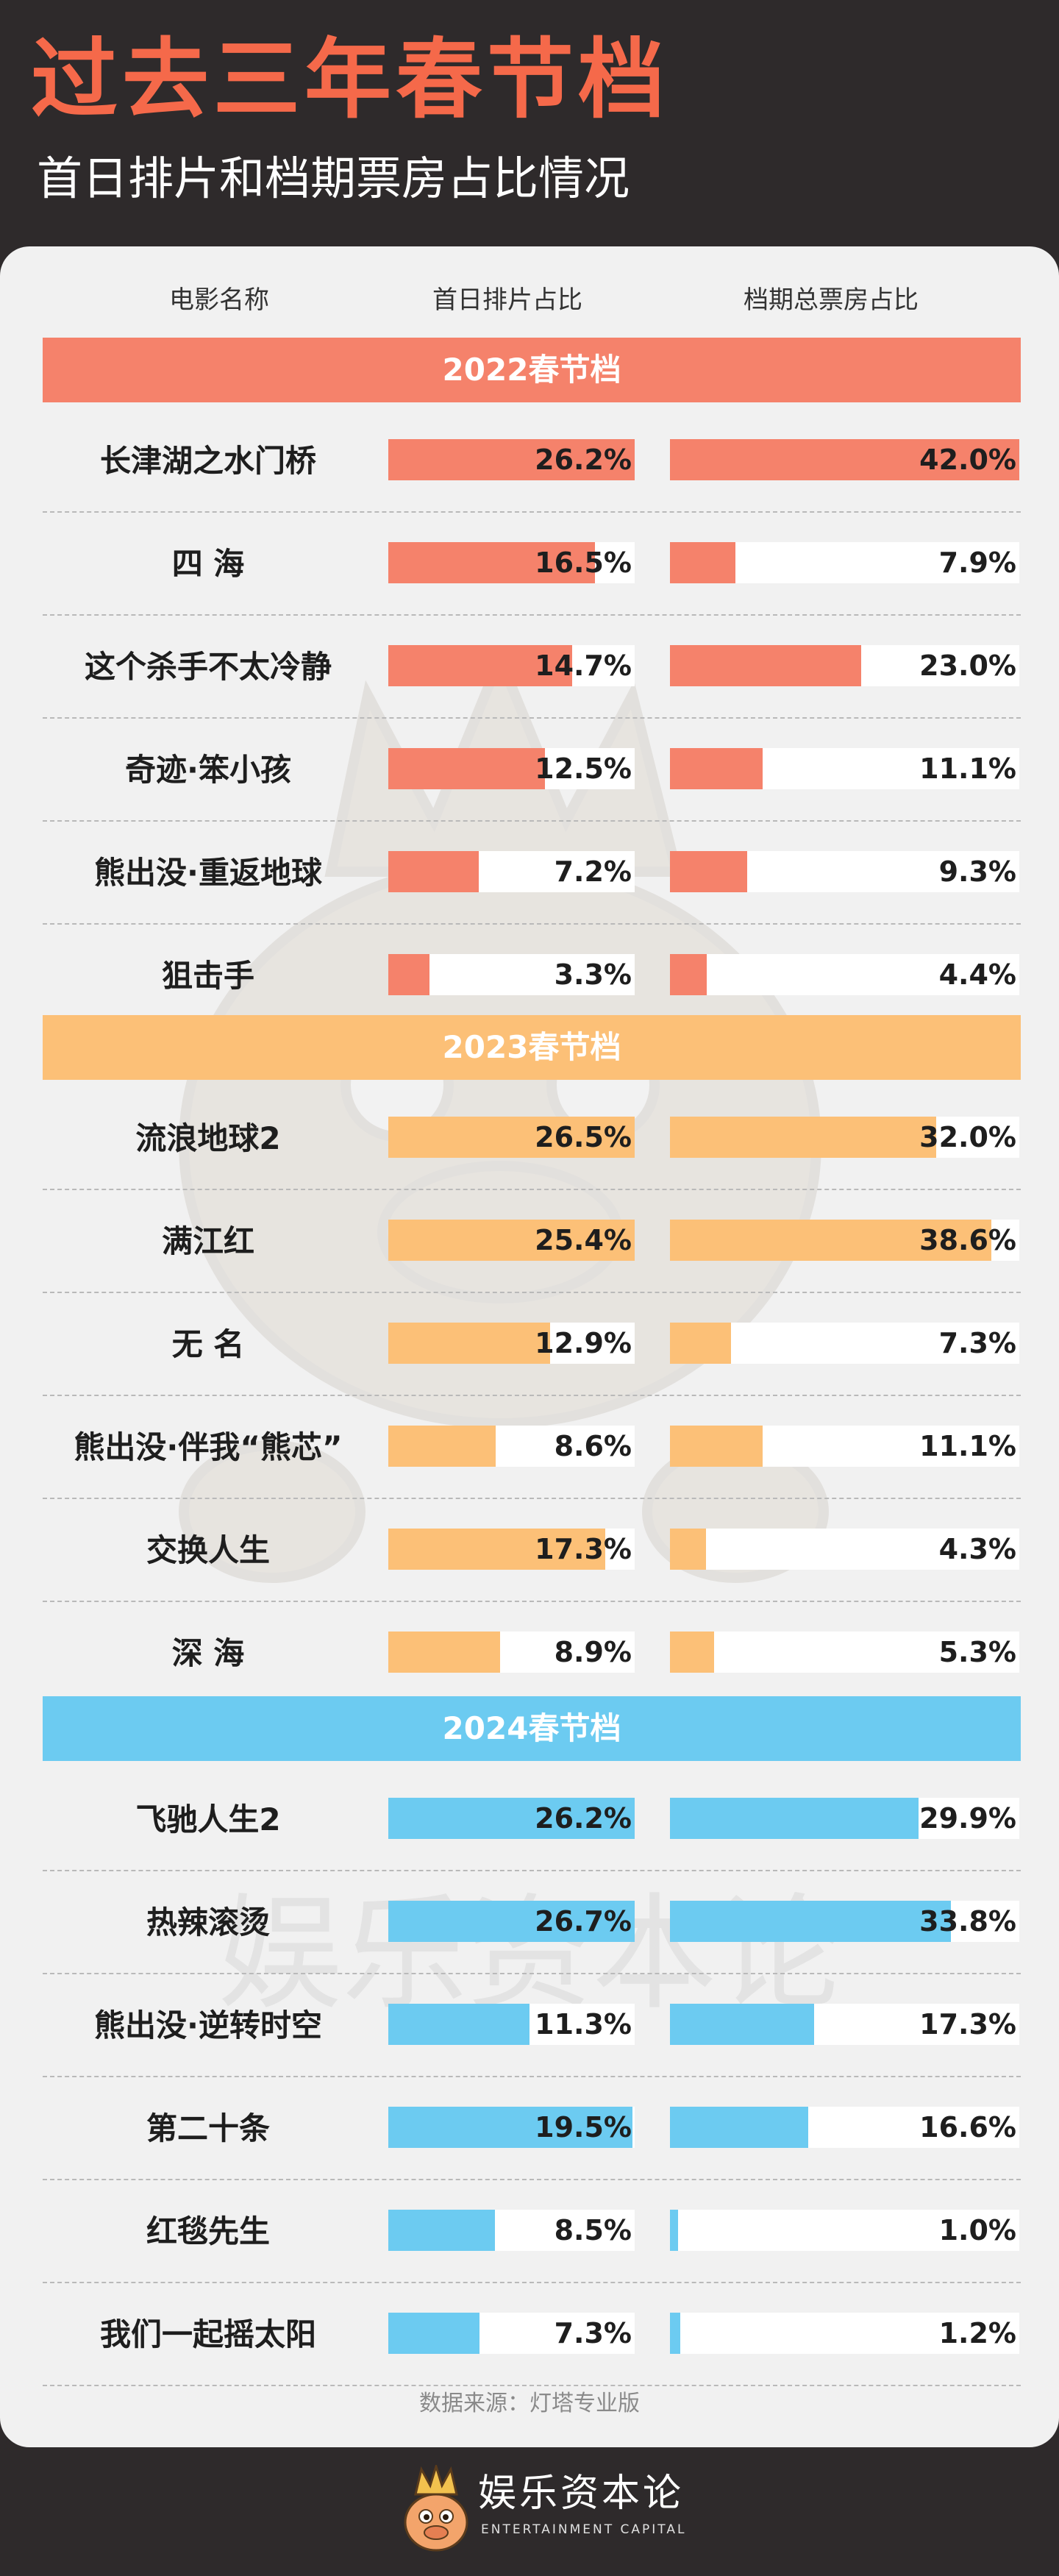 The image size is (1059, 2576). What do you see at coordinates (967, 1446) in the screenshot?
I see `total-bar-label: 11.1%` at bounding box center [967, 1446].